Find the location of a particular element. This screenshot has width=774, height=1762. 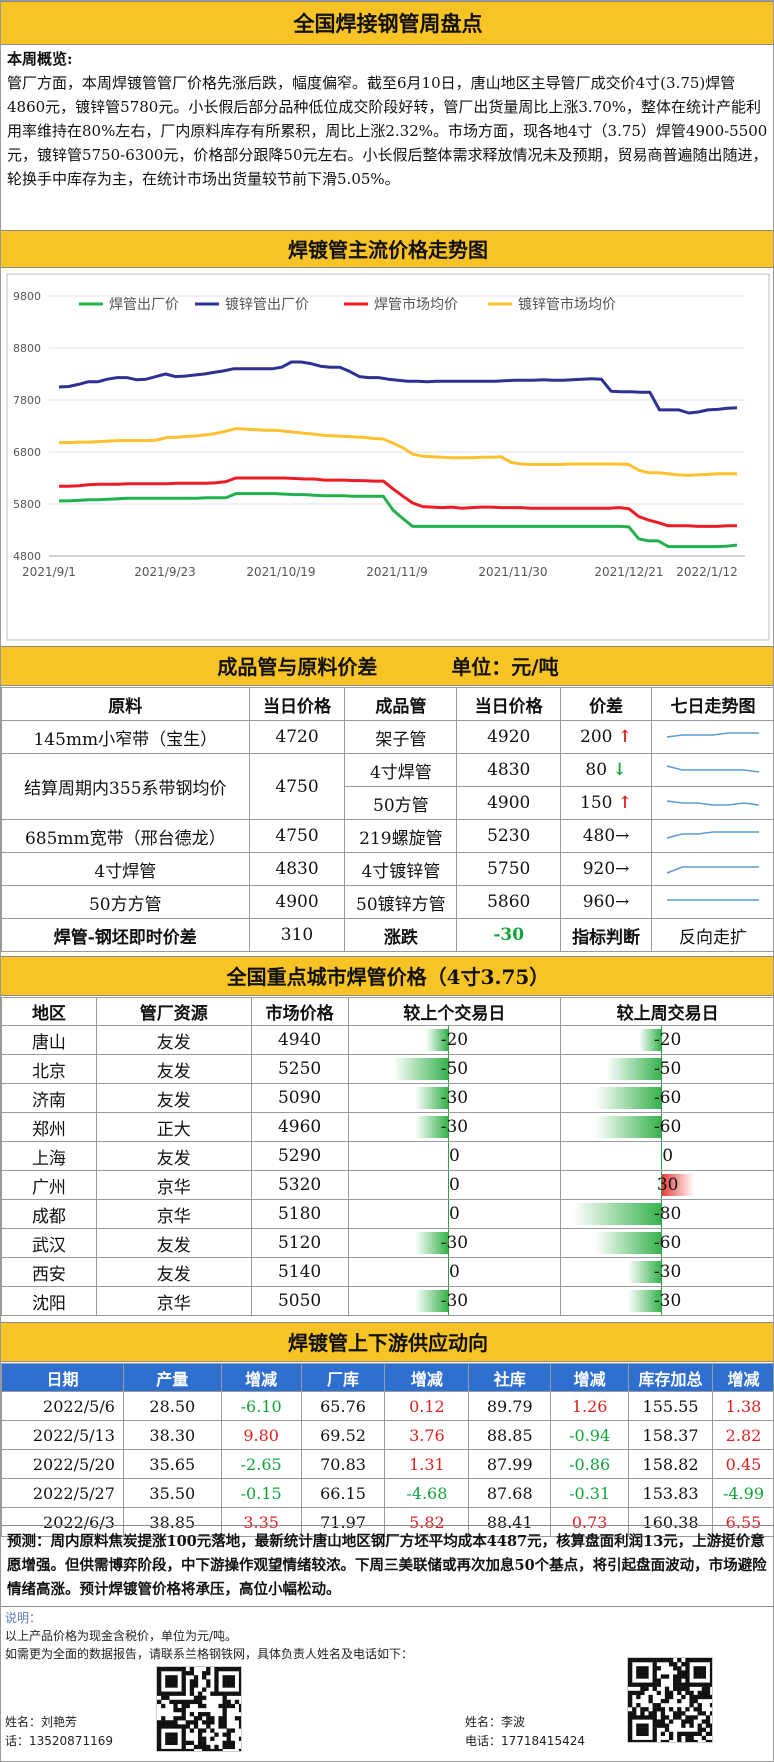

supply-value: 70.83 is located at coordinates (343, 1464).